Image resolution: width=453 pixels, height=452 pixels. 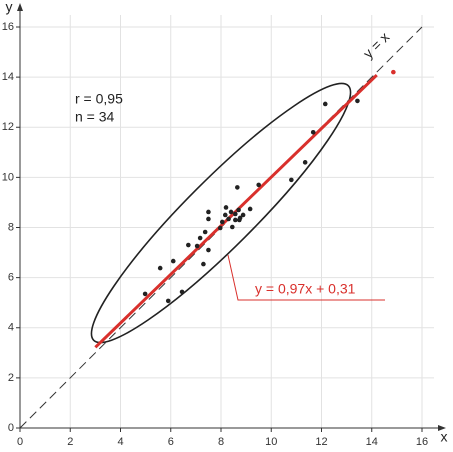 What do you see at coordinates (11, 328) in the screenshot?
I see `y-tick-label: 4` at bounding box center [11, 328].